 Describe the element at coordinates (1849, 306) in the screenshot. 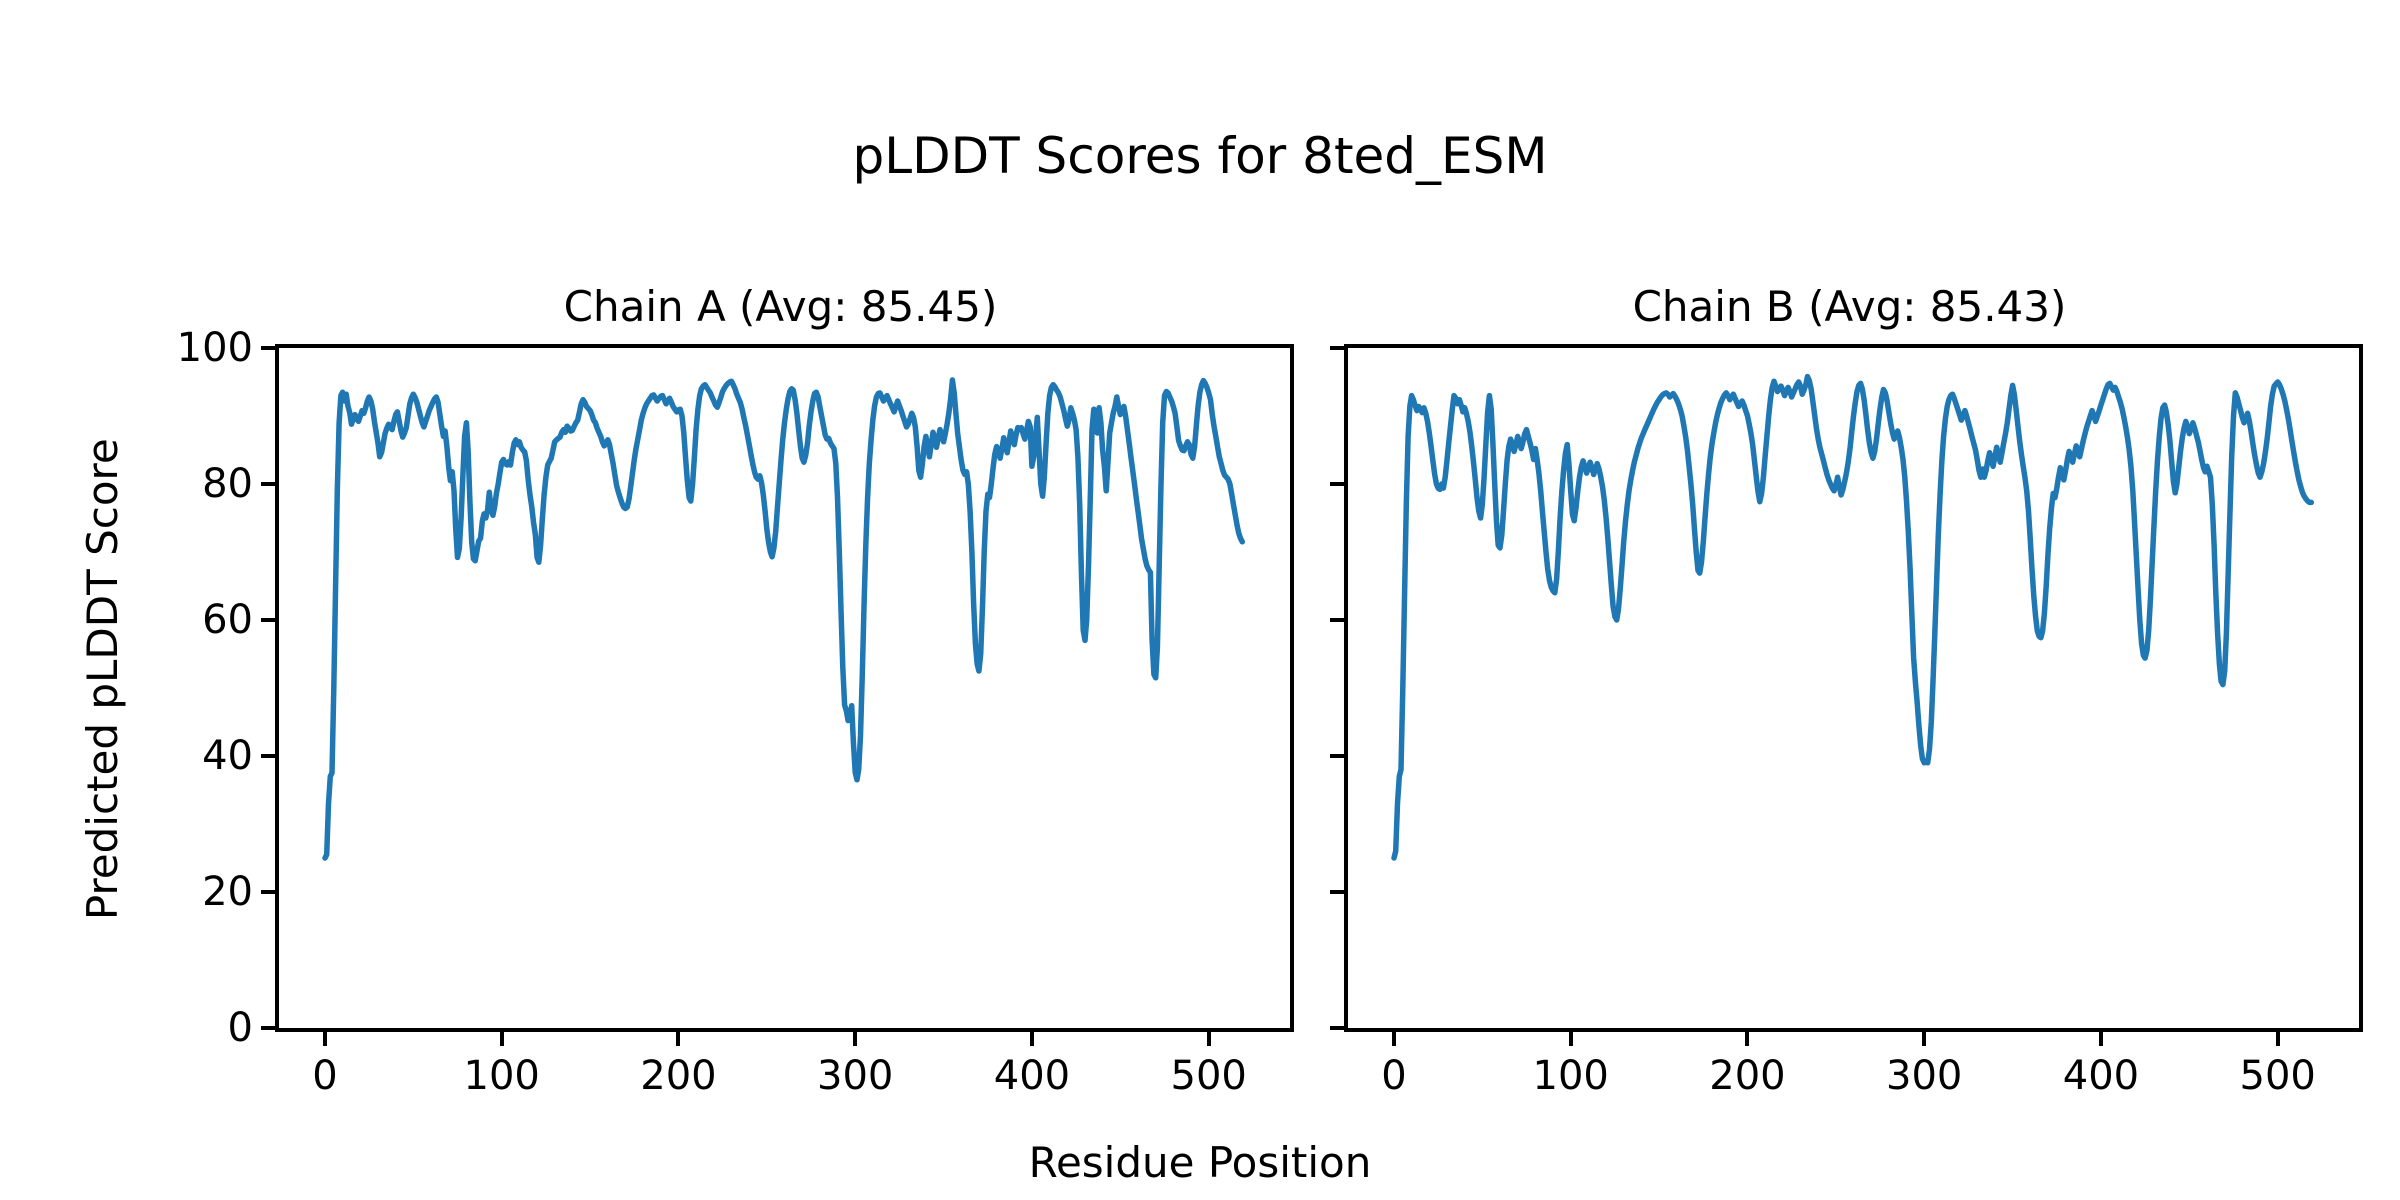

I see `subplot-title-chain-b: Chain B (Avg: 85.43)` at that location.